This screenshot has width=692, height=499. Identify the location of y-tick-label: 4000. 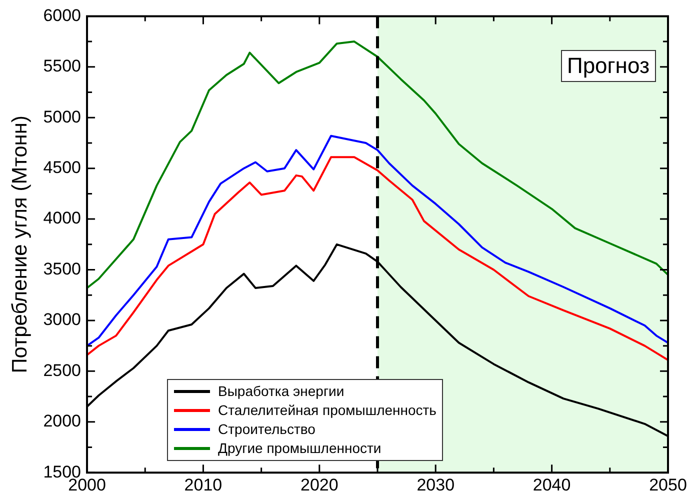
(62, 218).